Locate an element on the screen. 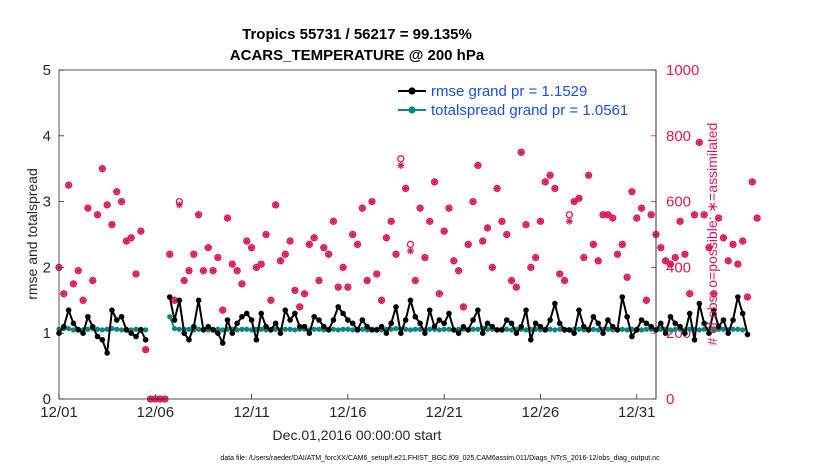 Image resolution: width=830 pixels, height=470 pixels. right-tick-label: 400 is located at coordinates (678, 267).